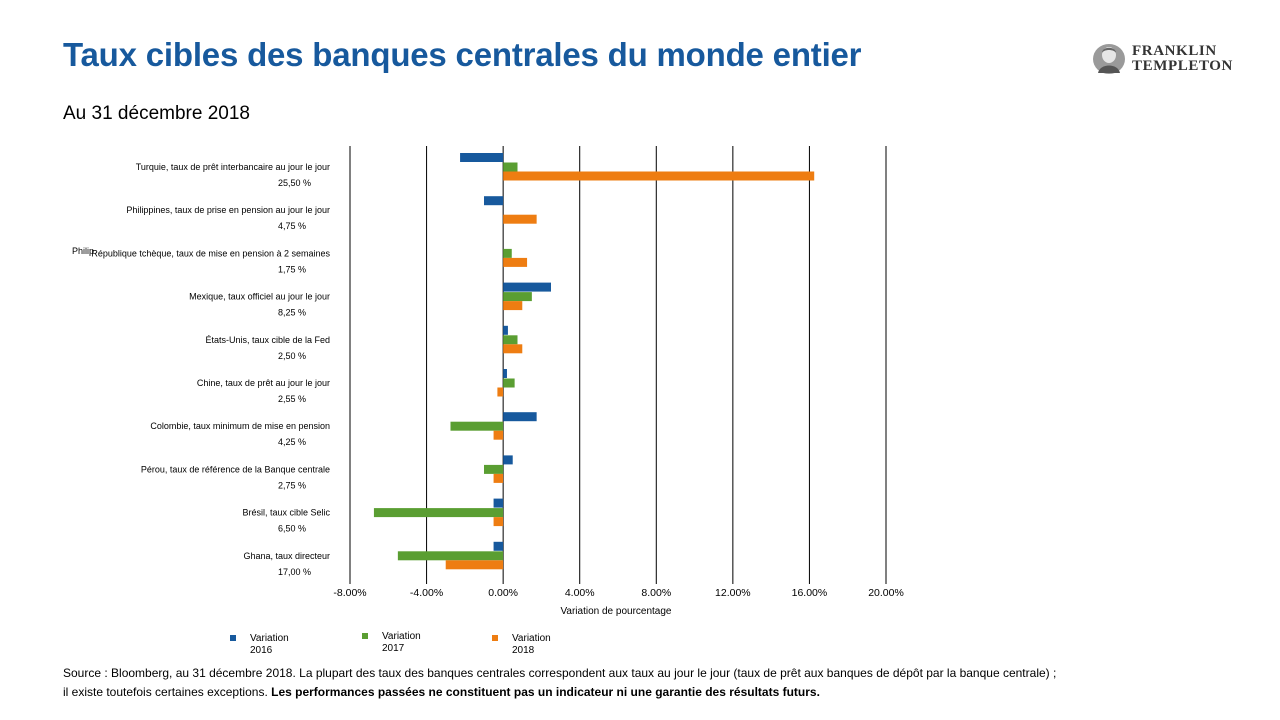  What do you see at coordinates (292, 226) in the screenshot?
I see `category-rate-label: 4,75 %` at bounding box center [292, 226].